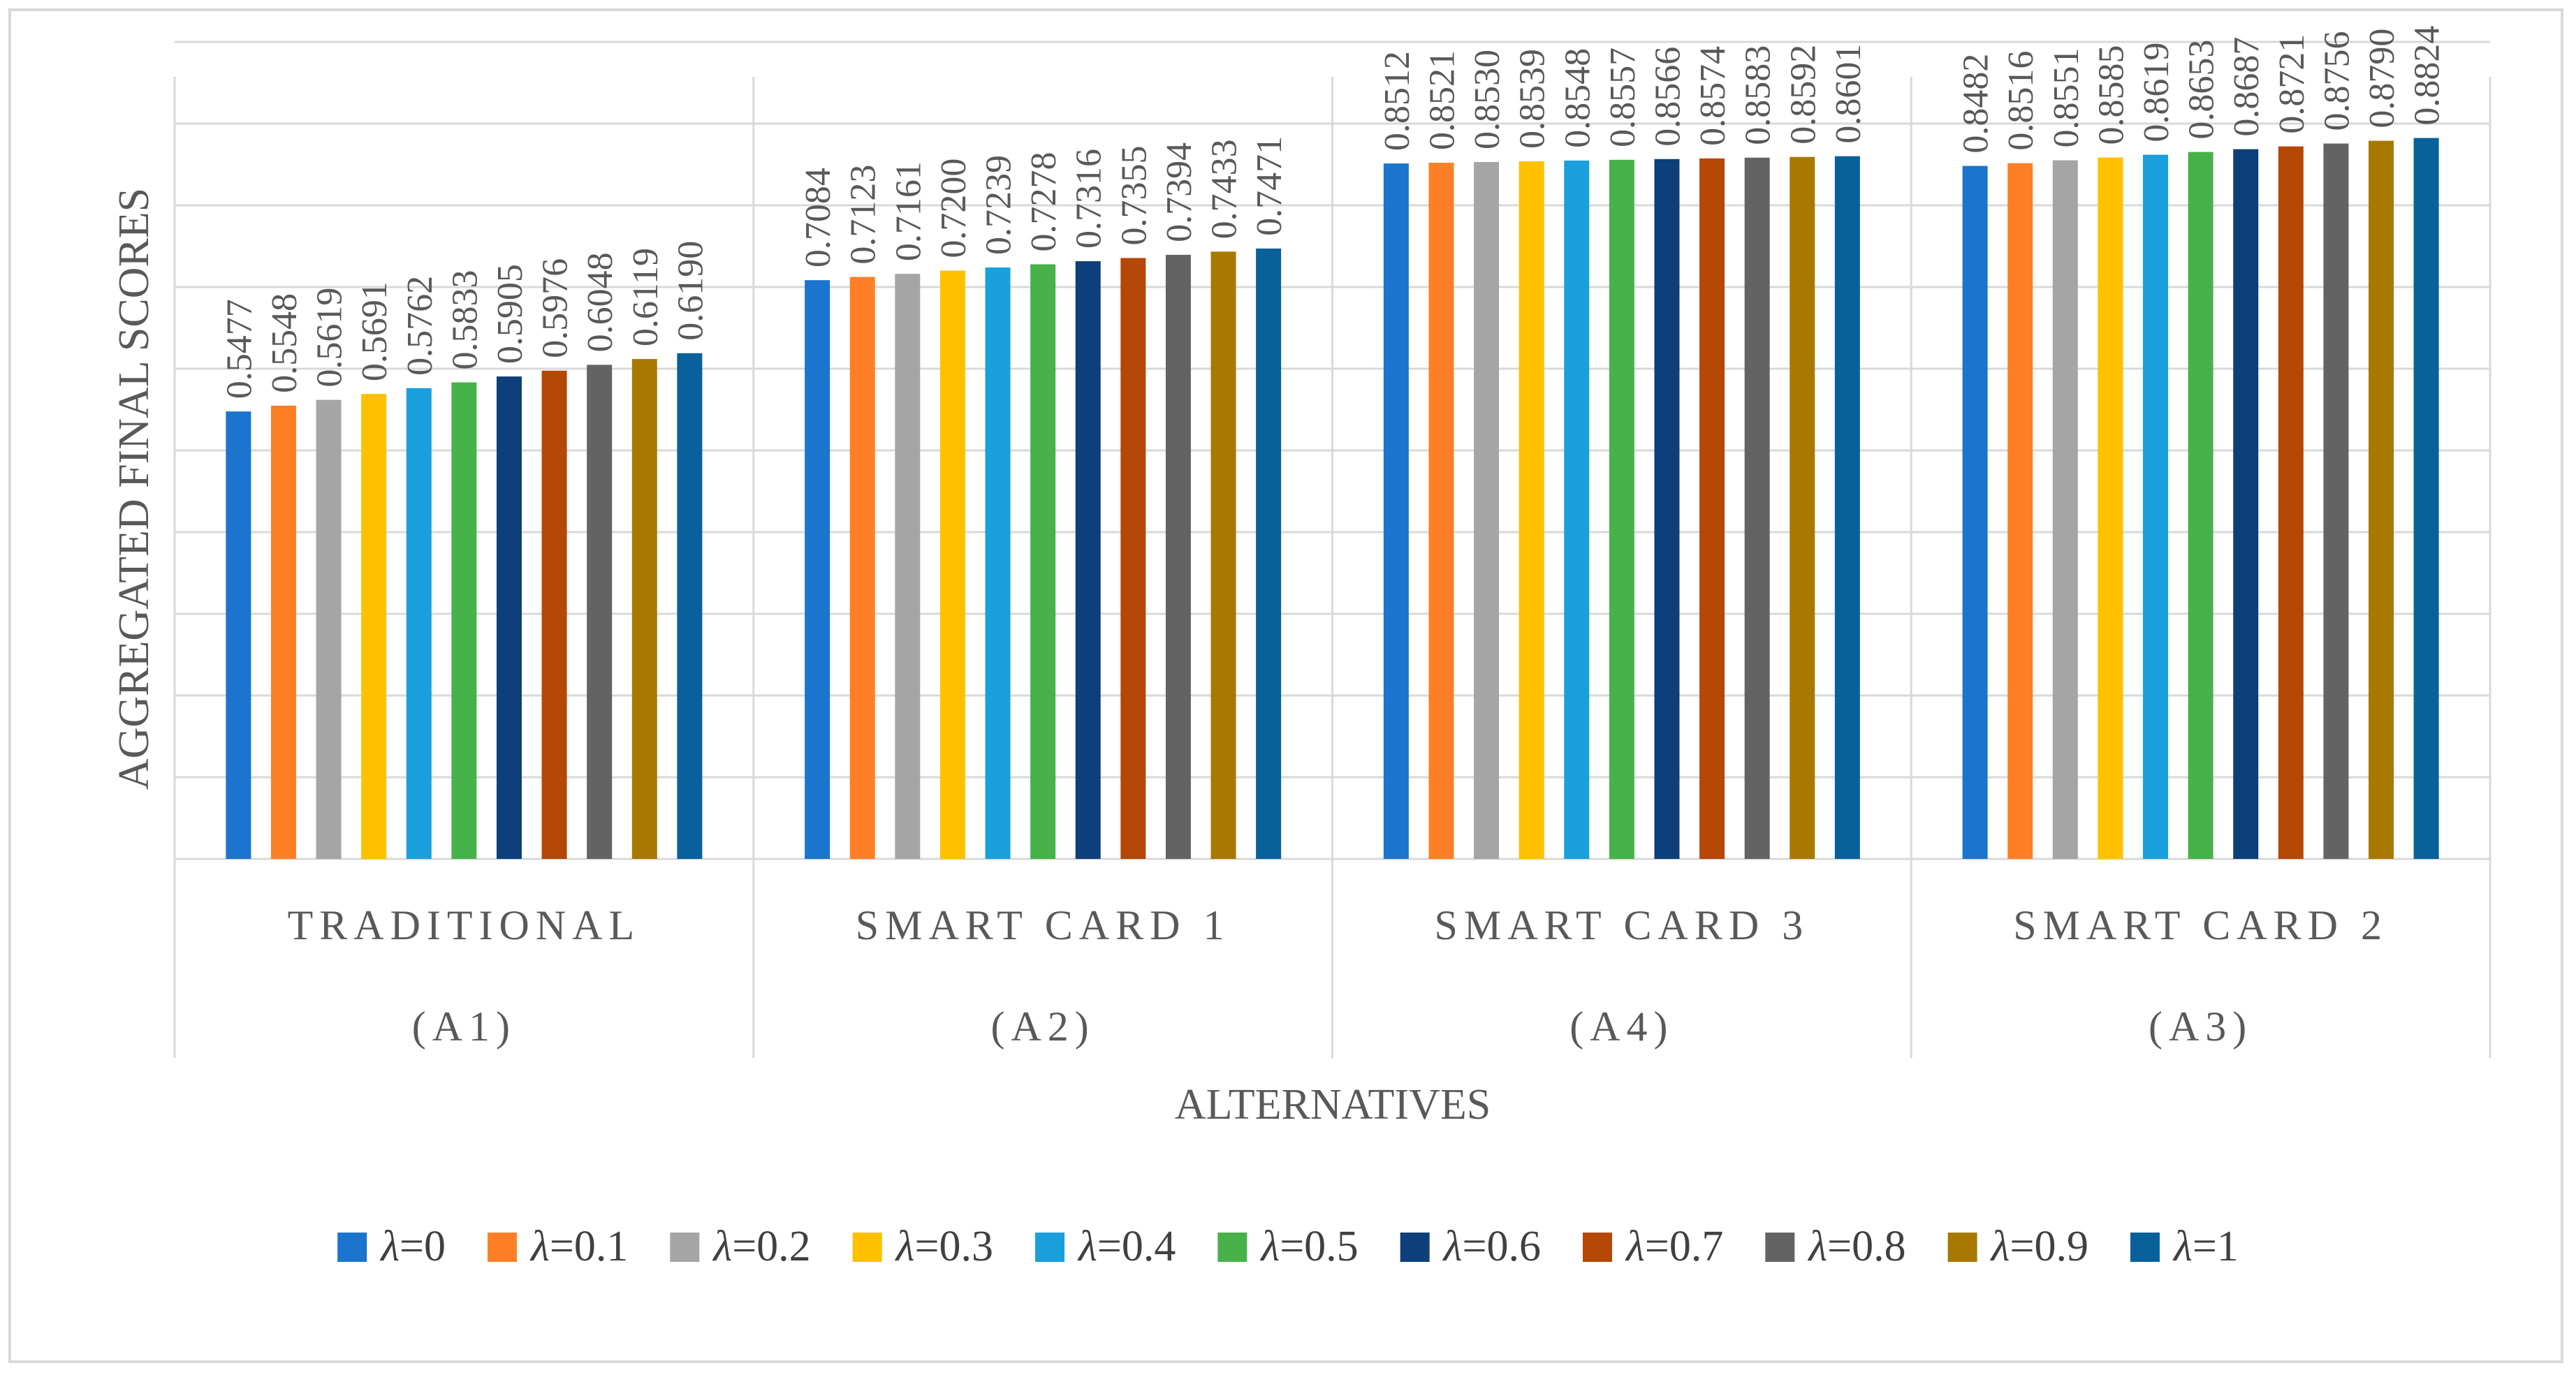 This screenshot has width=2576, height=1375. I want to click on data-label: 0.8687, so click(2247, 87).